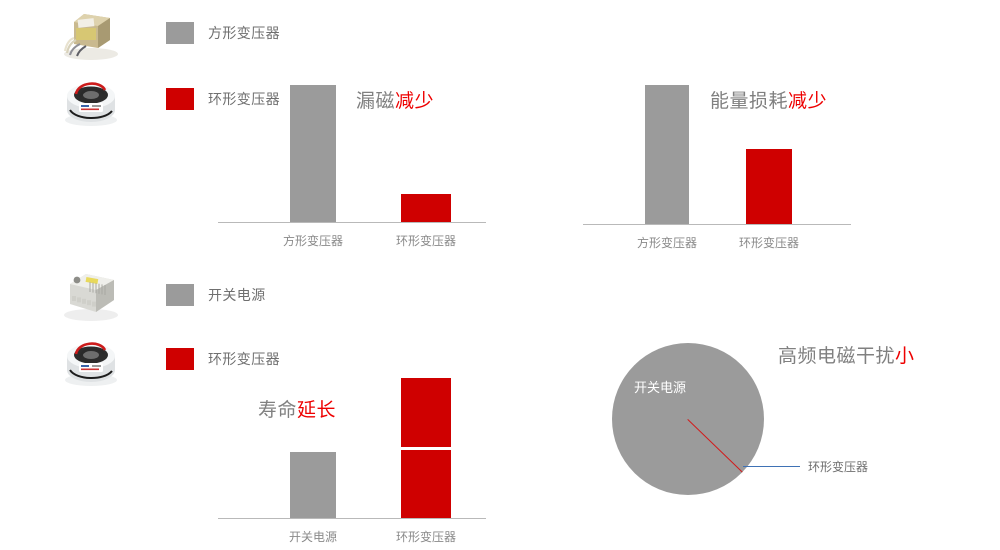 The image size is (1000, 550). Describe the element at coordinates (313, 485) in the screenshot. I see `bar-switching-power-supply` at that location.